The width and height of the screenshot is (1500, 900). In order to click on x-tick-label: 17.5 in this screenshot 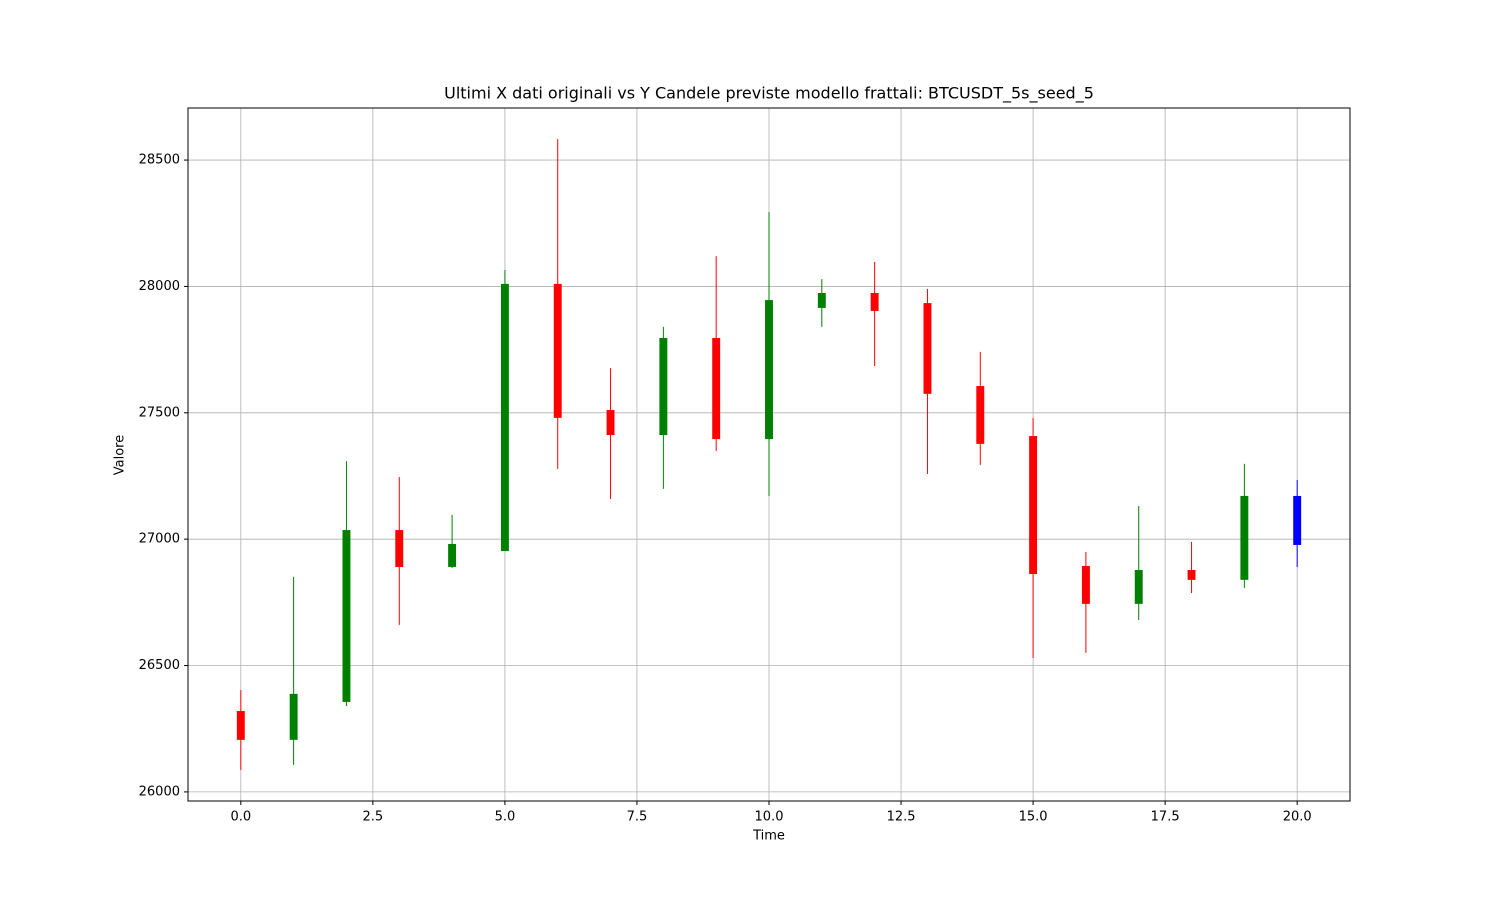, I will do `click(1165, 817)`.